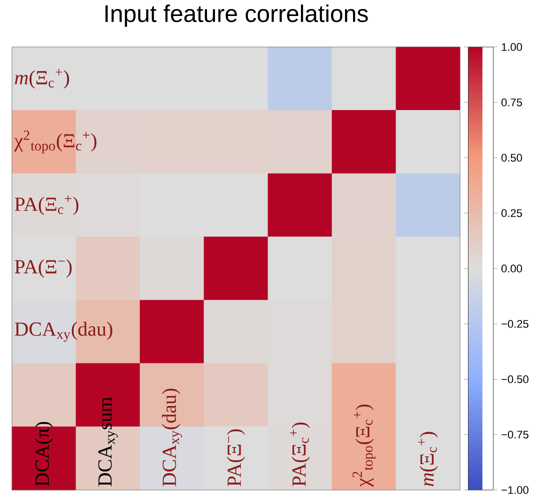 This screenshot has width=548, height=497. I want to click on y-tick-label: PA(Ξ$^{−}$), so click(43, 268).